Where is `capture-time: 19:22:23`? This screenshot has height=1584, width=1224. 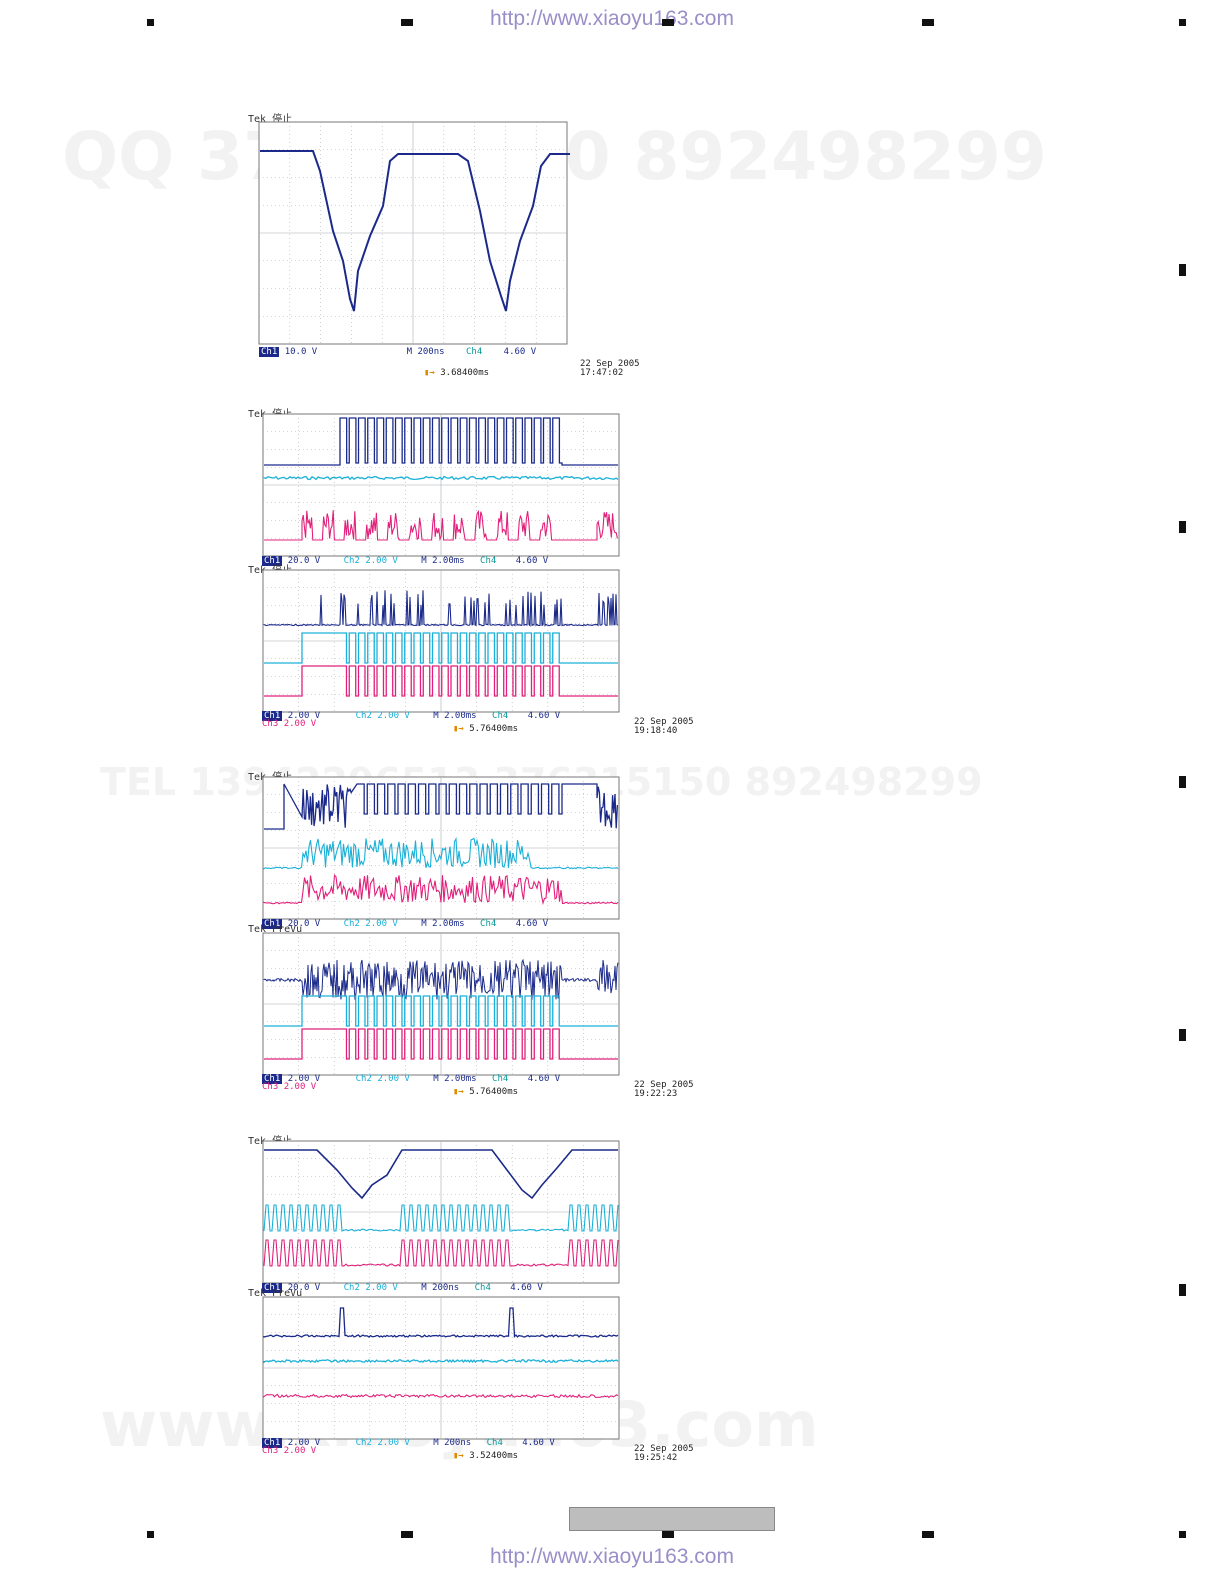 capture-time: 19:22:23 is located at coordinates (656, 1094).